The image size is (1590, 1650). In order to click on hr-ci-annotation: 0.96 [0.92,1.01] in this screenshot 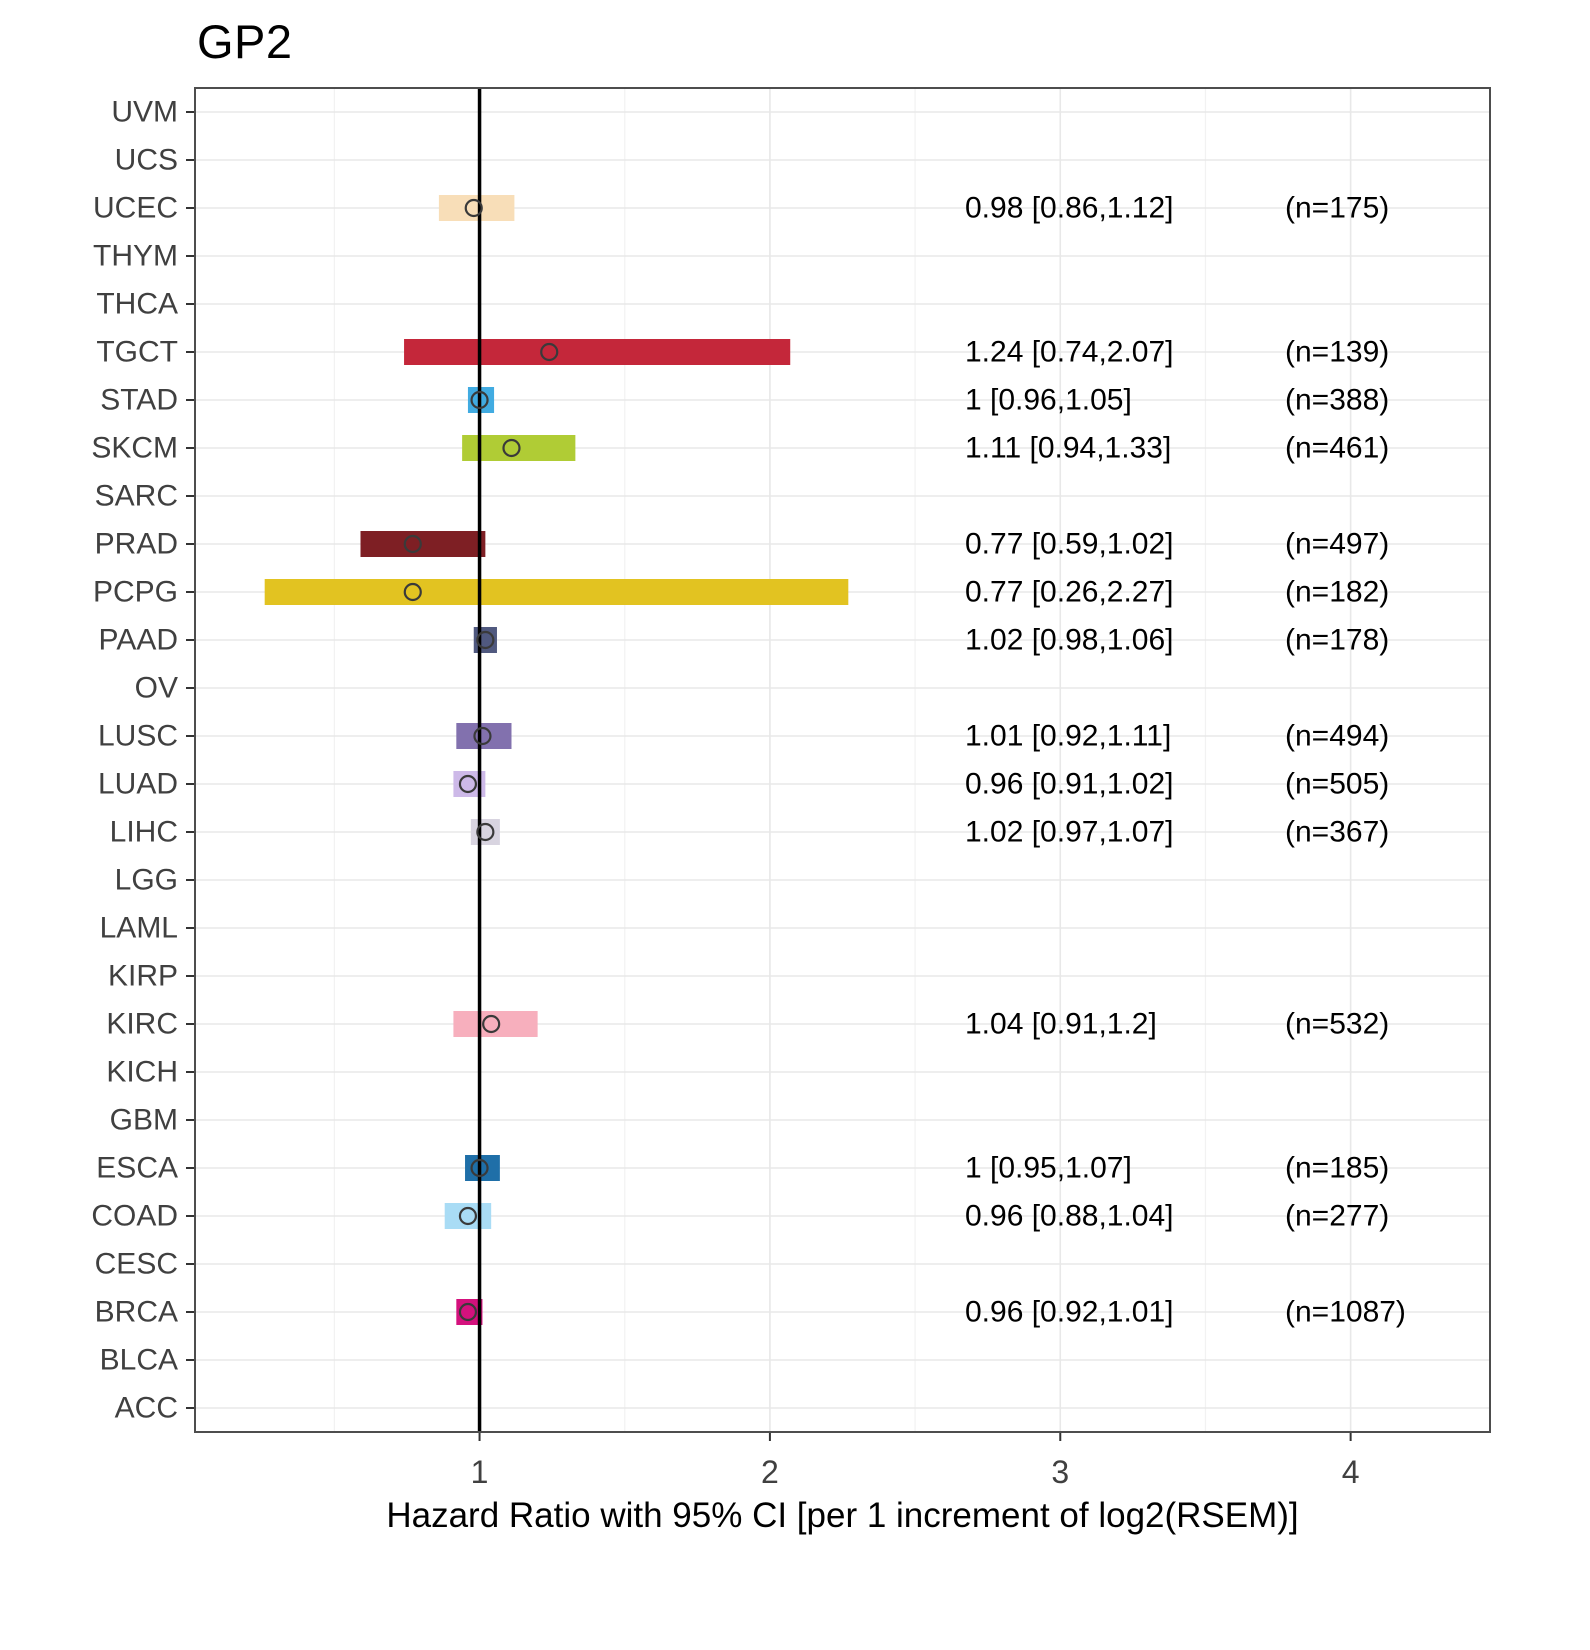, I will do `click(1069, 1312)`.